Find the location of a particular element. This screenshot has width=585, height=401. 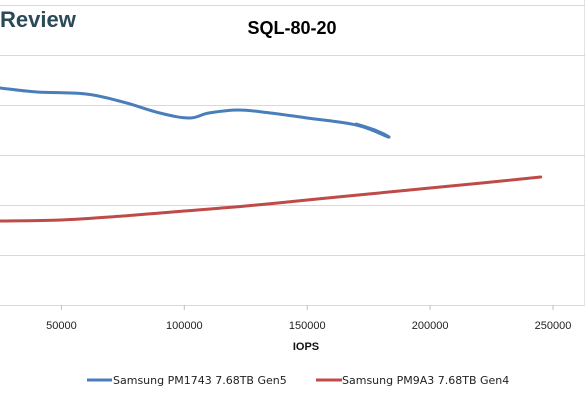

legend-label-pm1743: Samsung PM1743 7.68TB Gen5 is located at coordinates (200, 380).